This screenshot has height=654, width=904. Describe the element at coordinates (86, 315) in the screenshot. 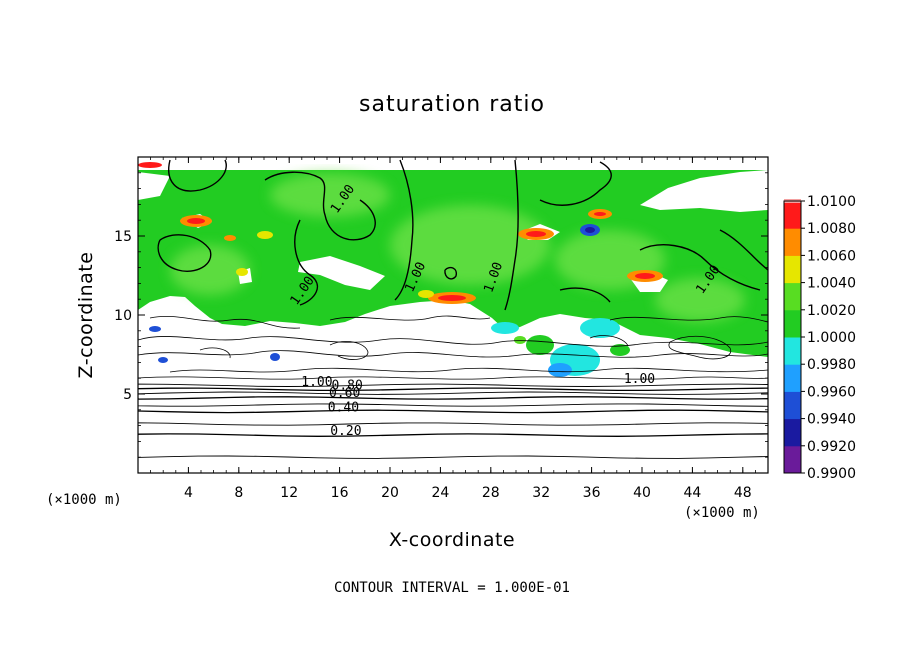

I see `y-axis-title: Z-coordinate` at that location.